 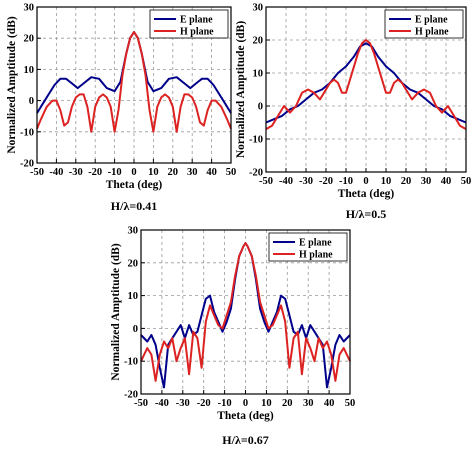 What do you see at coordinates (366, 214) in the screenshot?
I see `chart-caption: H/λ=0.5` at bounding box center [366, 214].